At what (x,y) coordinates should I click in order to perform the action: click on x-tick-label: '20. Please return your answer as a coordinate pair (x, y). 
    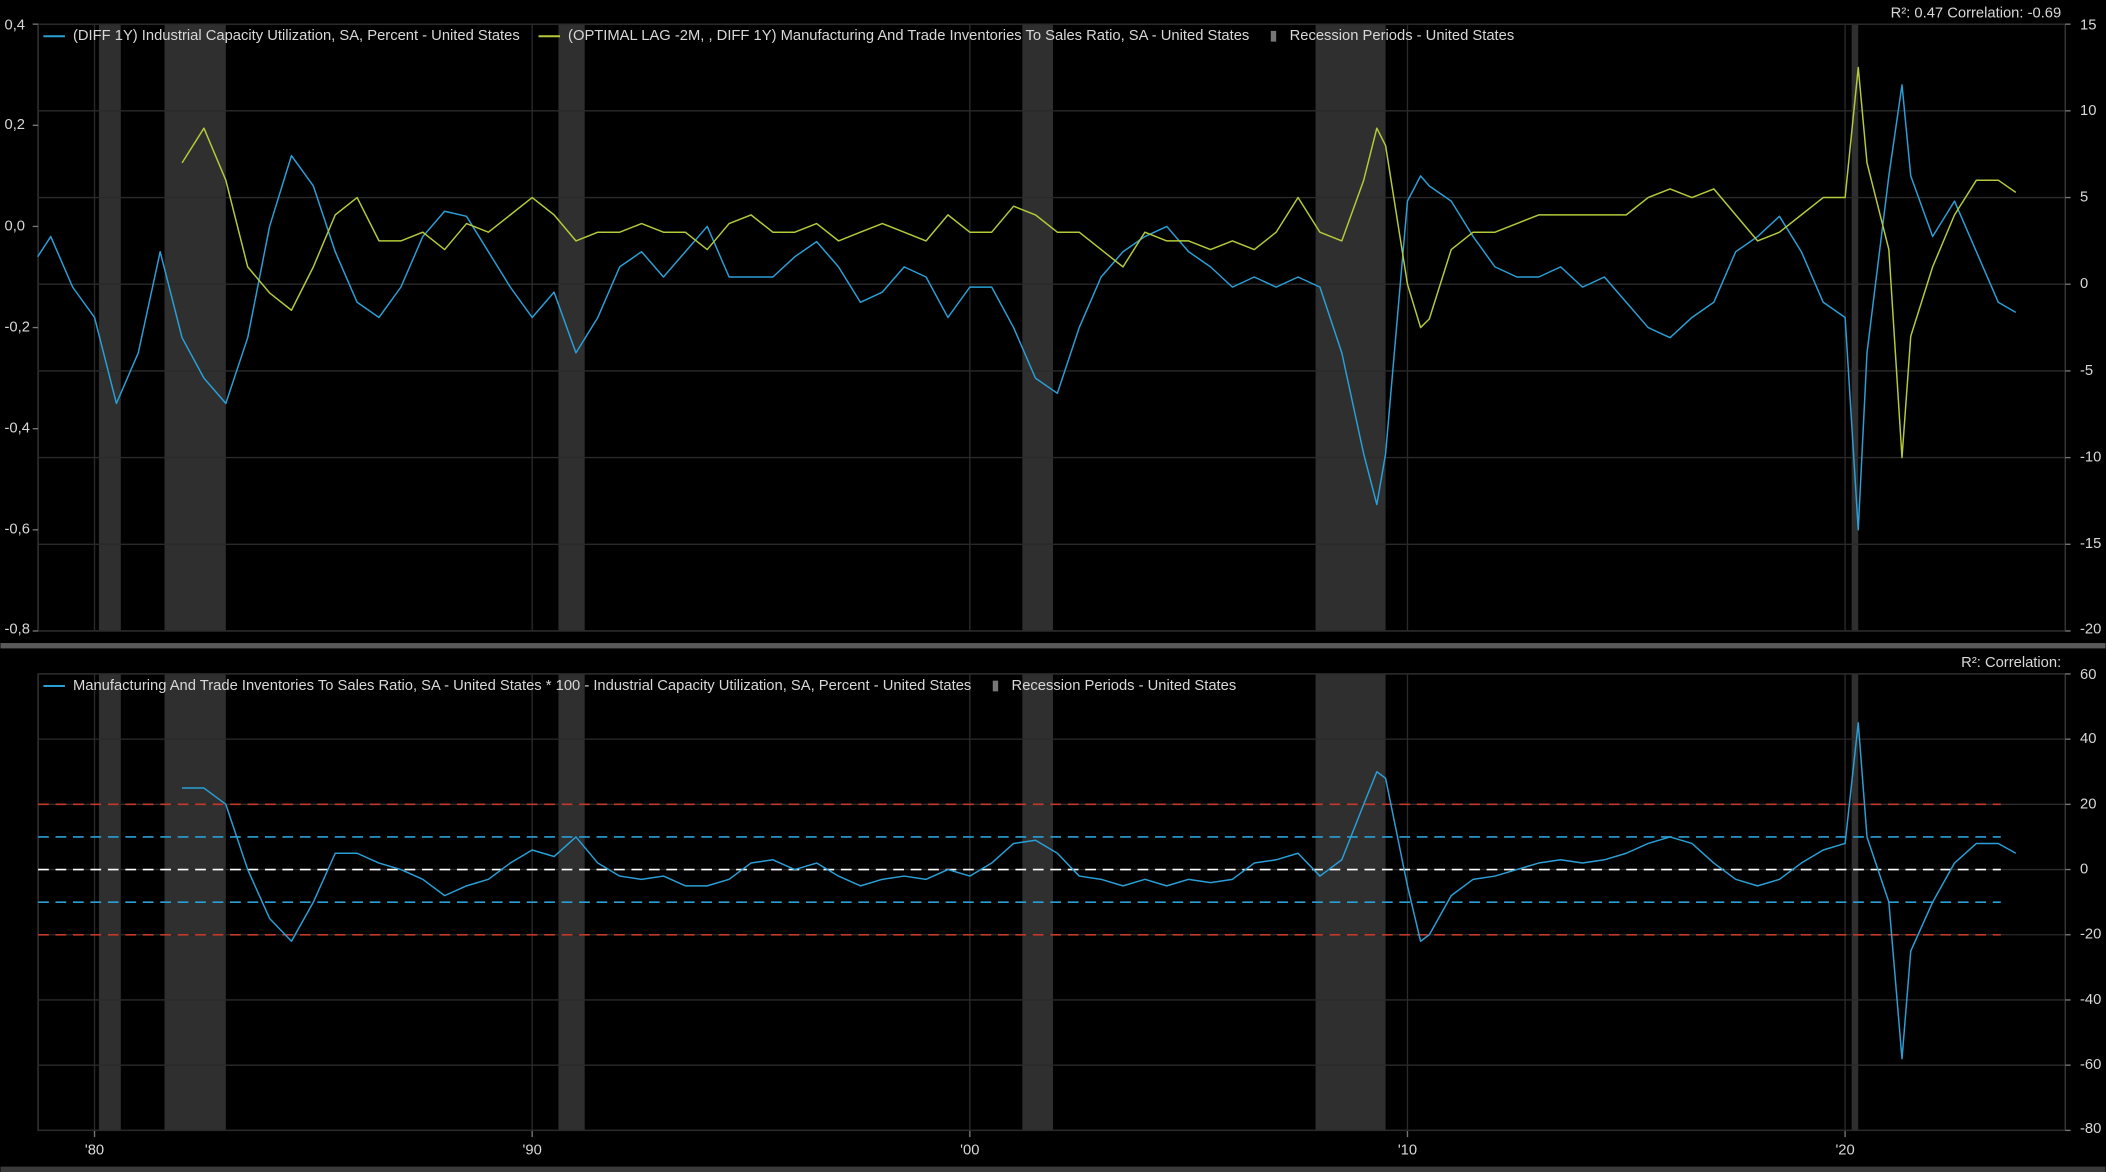
    Looking at the image, I should click on (1844, 1150).